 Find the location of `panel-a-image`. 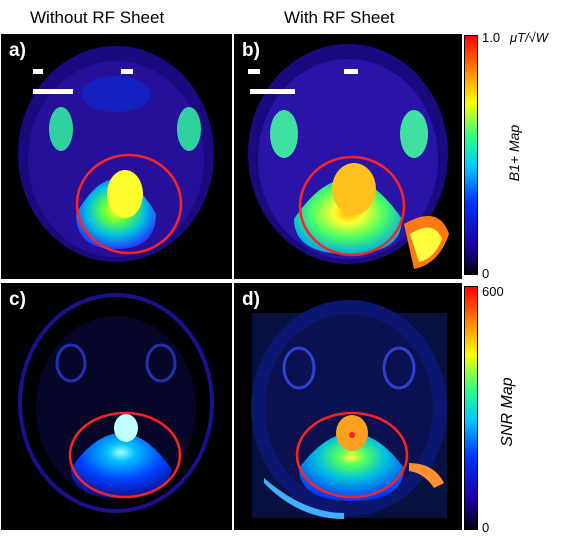

panel-a-image is located at coordinates (116, 154).